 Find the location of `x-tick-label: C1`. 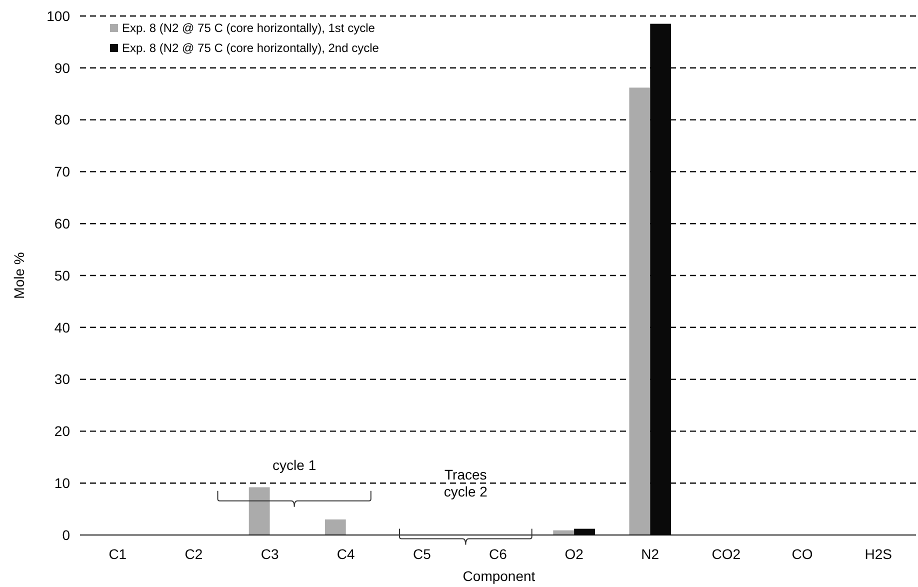

x-tick-label: C1 is located at coordinates (117, 554).